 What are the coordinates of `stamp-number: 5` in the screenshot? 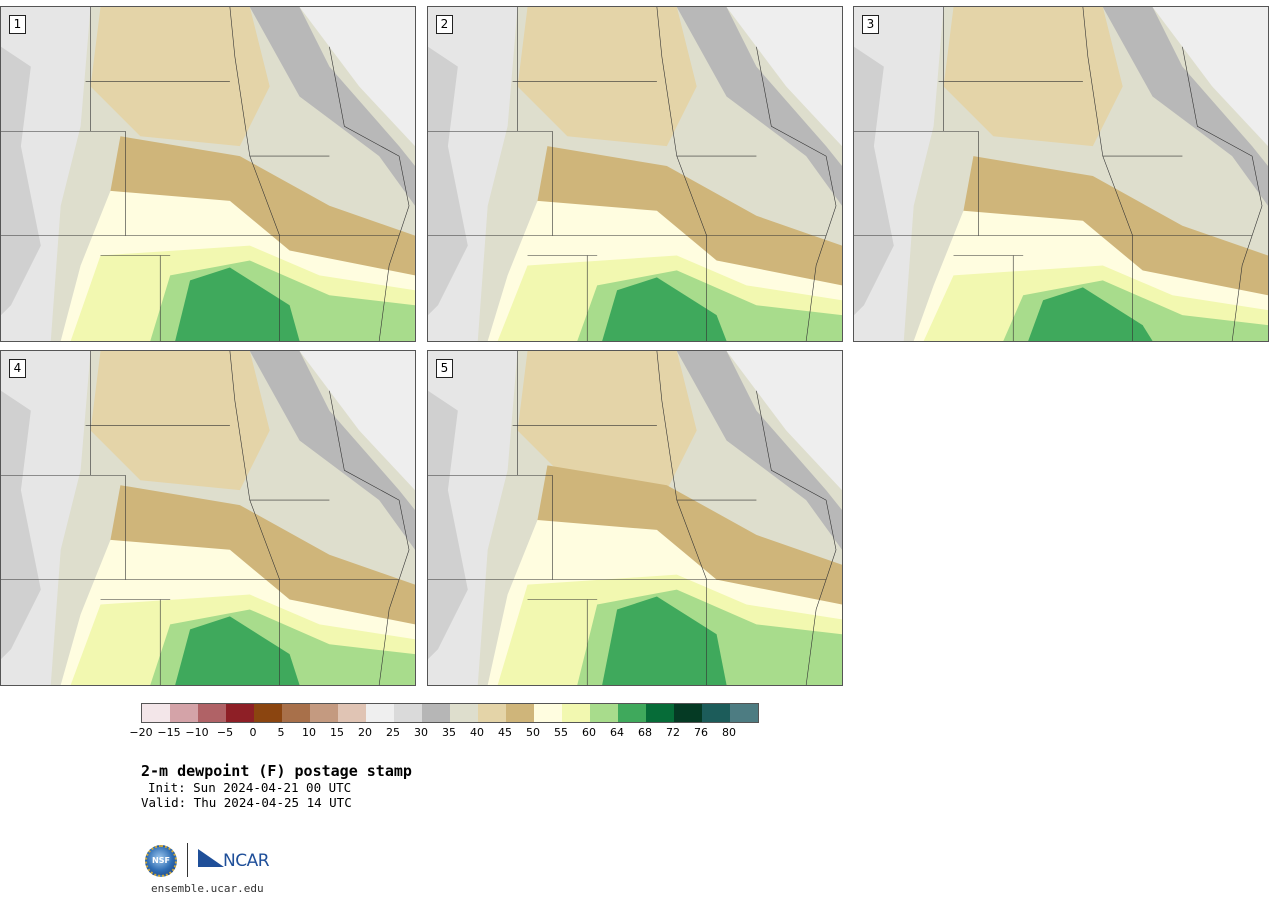 It's located at (444, 368).